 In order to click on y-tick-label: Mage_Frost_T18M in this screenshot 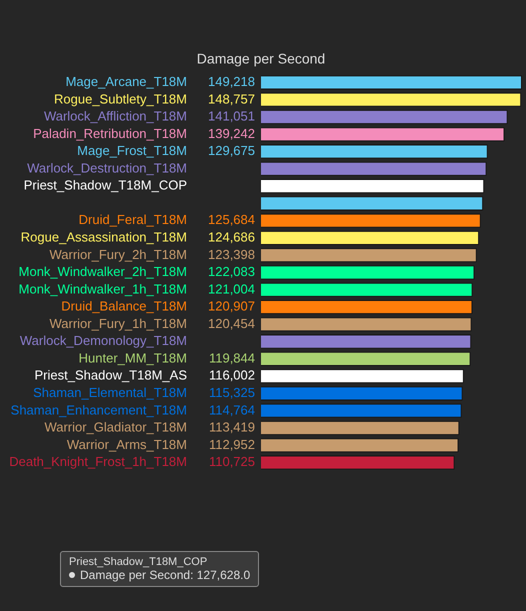, I will do `click(132, 150)`.